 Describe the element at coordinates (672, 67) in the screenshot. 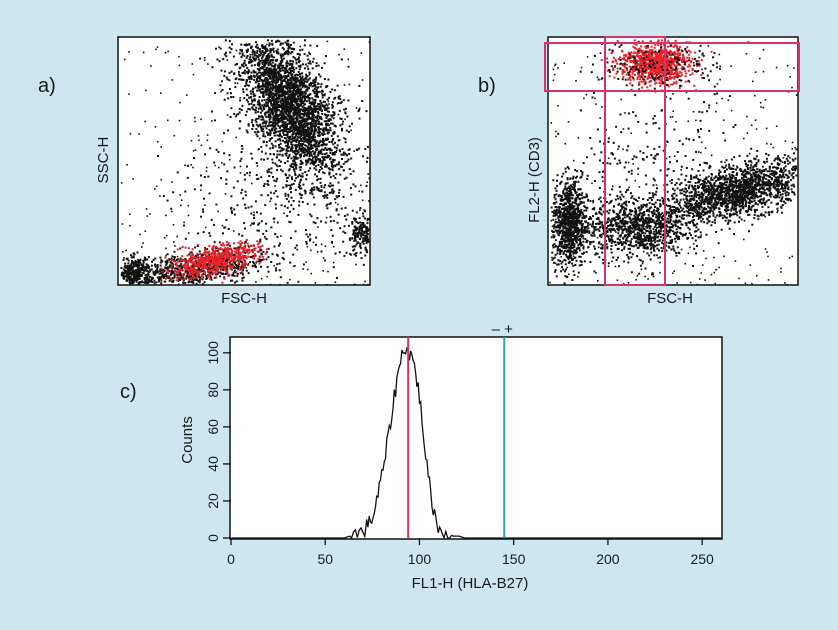

I see `panel-b-gate-horizontal` at that location.